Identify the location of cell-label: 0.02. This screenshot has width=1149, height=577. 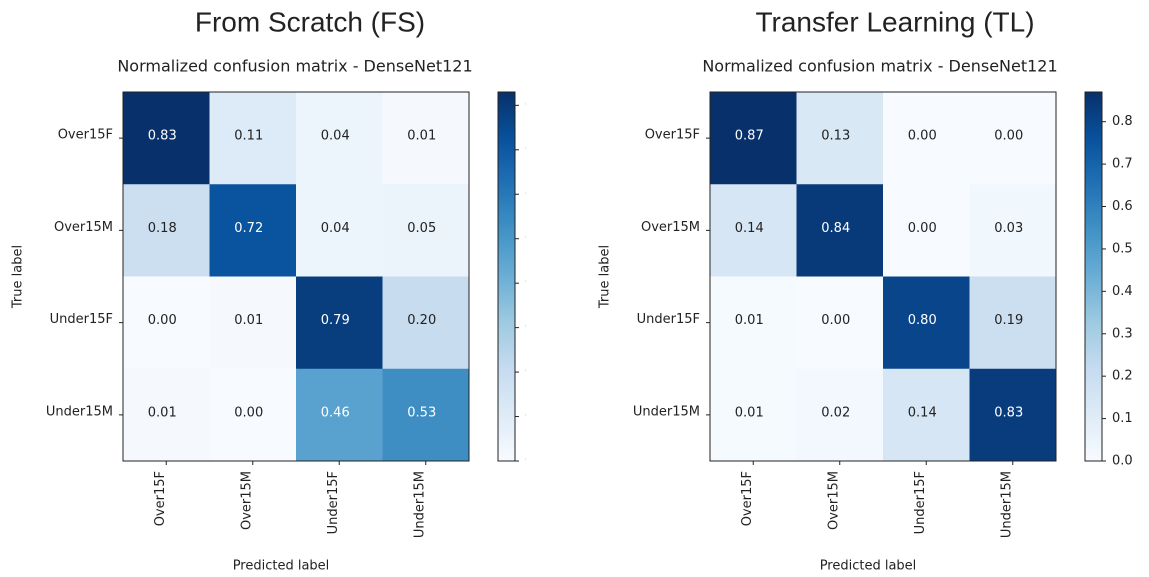
(835, 412).